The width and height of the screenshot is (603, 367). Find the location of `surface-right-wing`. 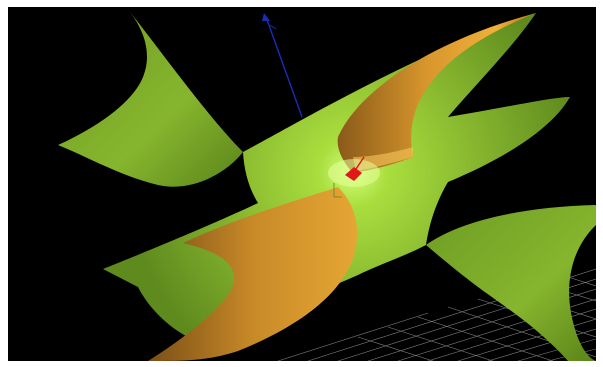

surface-right-wing is located at coordinates (511, 283).